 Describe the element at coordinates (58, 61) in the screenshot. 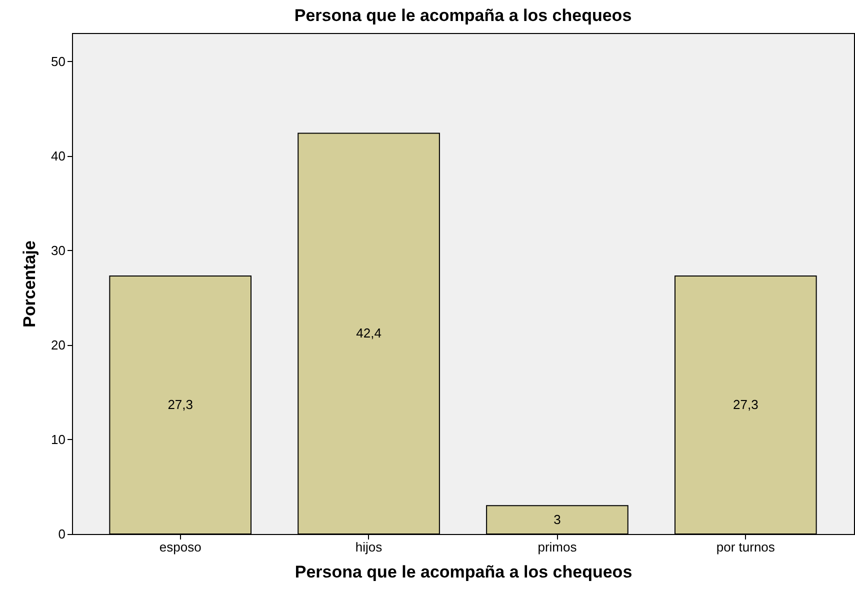

I see `y-tick-label: 50` at that location.